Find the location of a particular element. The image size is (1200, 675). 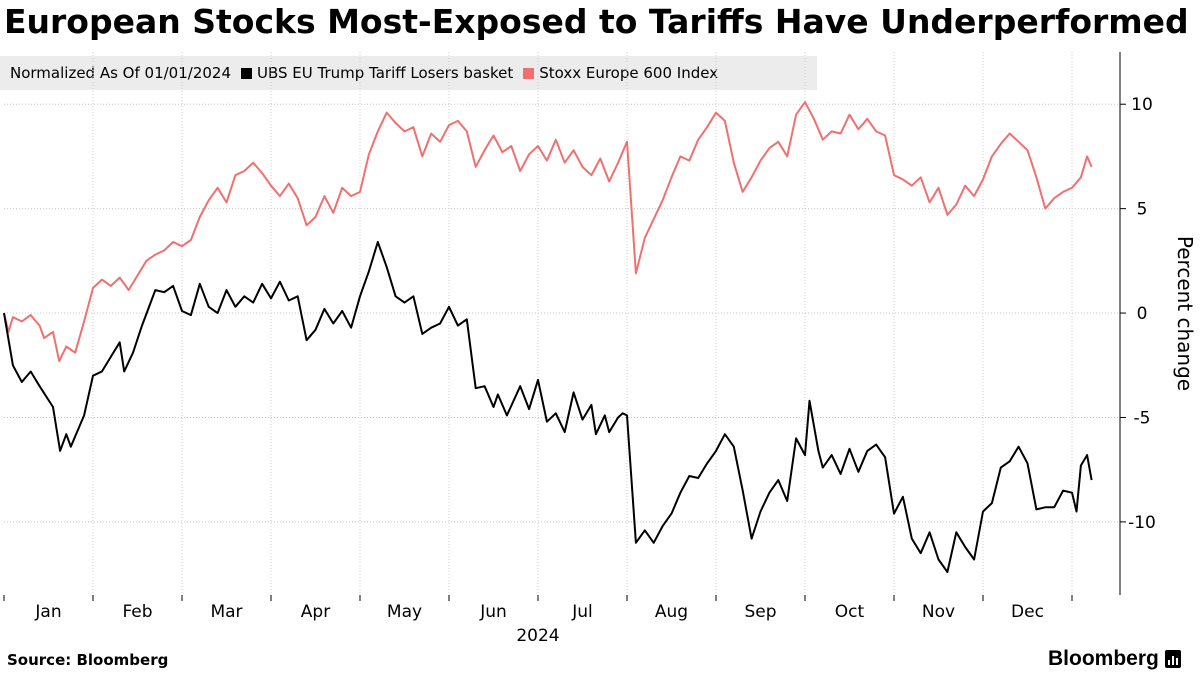

x-tick-label: Jul is located at coordinates (582, 612).